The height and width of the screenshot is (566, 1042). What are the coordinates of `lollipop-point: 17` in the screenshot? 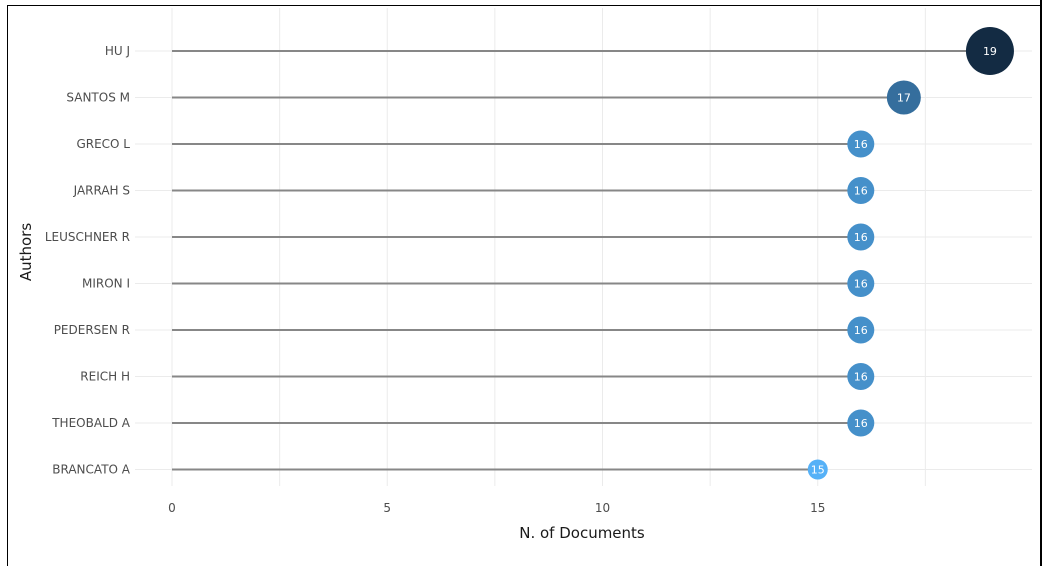 It's located at (903, 97).